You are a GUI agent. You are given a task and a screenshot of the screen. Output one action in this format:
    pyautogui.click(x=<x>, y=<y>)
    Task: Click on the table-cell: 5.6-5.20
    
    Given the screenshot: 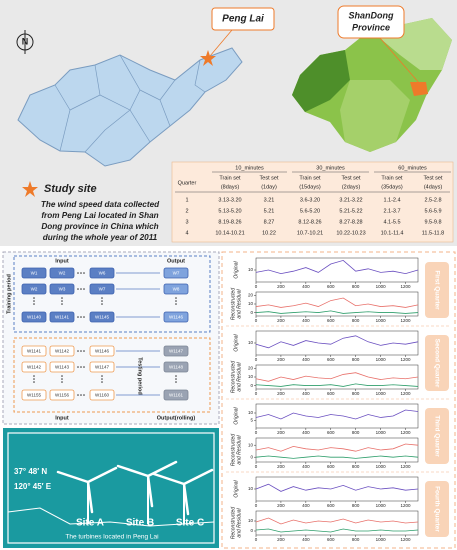 What is the action you would take?
    pyautogui.click(x=310, y=211)
    